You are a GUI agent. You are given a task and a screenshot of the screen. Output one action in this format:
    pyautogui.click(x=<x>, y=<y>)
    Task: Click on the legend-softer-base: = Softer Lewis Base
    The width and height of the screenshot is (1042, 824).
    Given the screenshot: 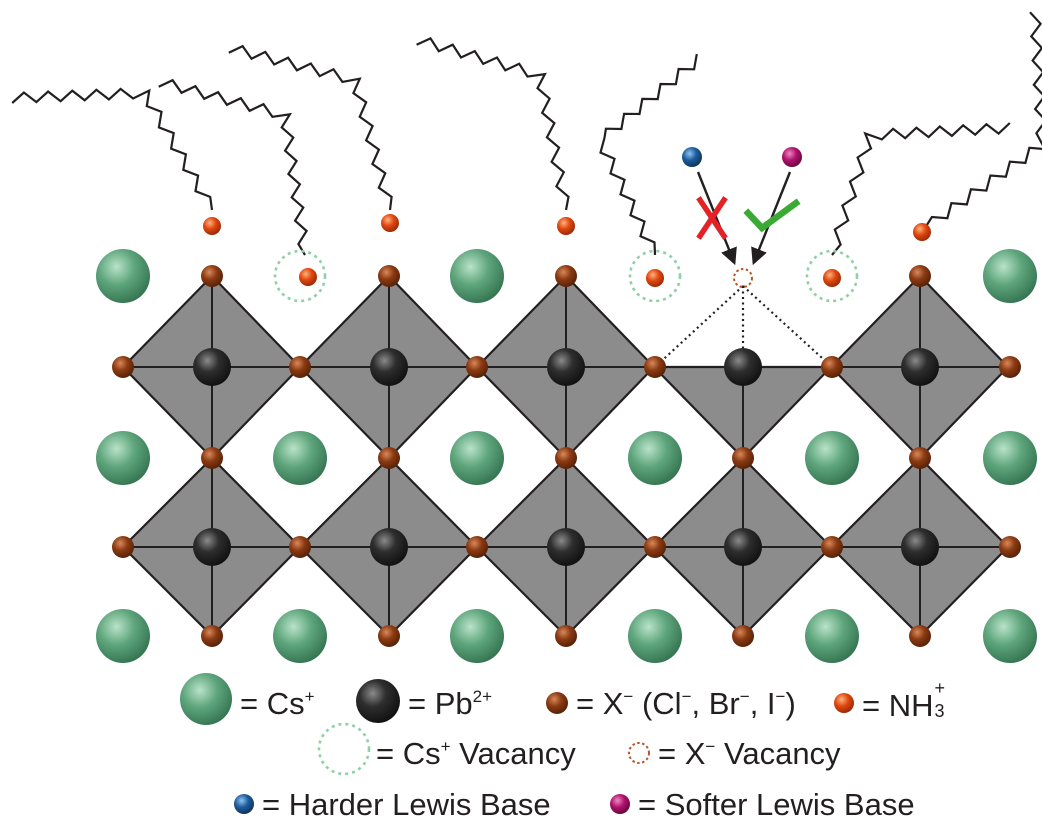 What is the action you would take?
    pyautogui.click(x=761, y=804)
    